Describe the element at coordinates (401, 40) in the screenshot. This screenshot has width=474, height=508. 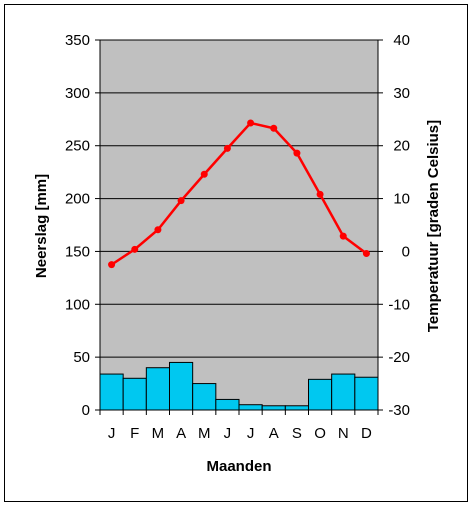
I see `right-tick-label: 40` at that location.